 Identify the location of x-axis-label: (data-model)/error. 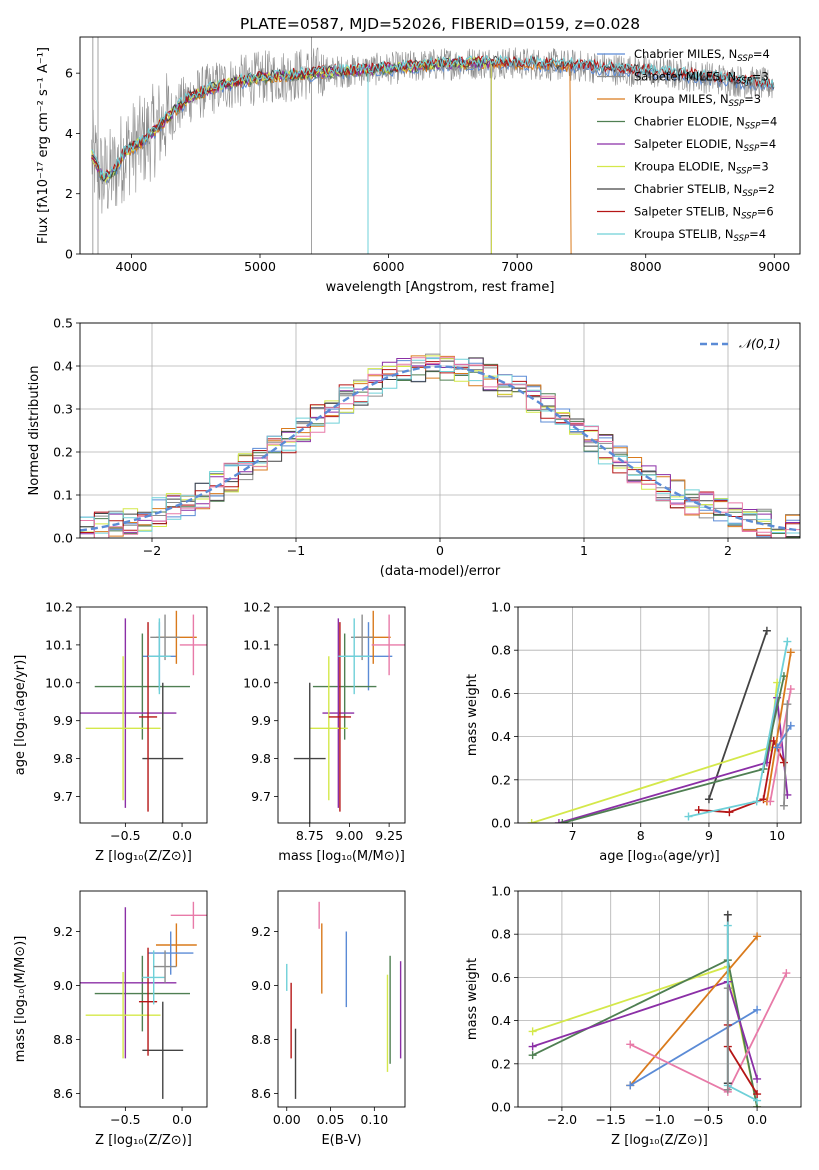
(440, 571).